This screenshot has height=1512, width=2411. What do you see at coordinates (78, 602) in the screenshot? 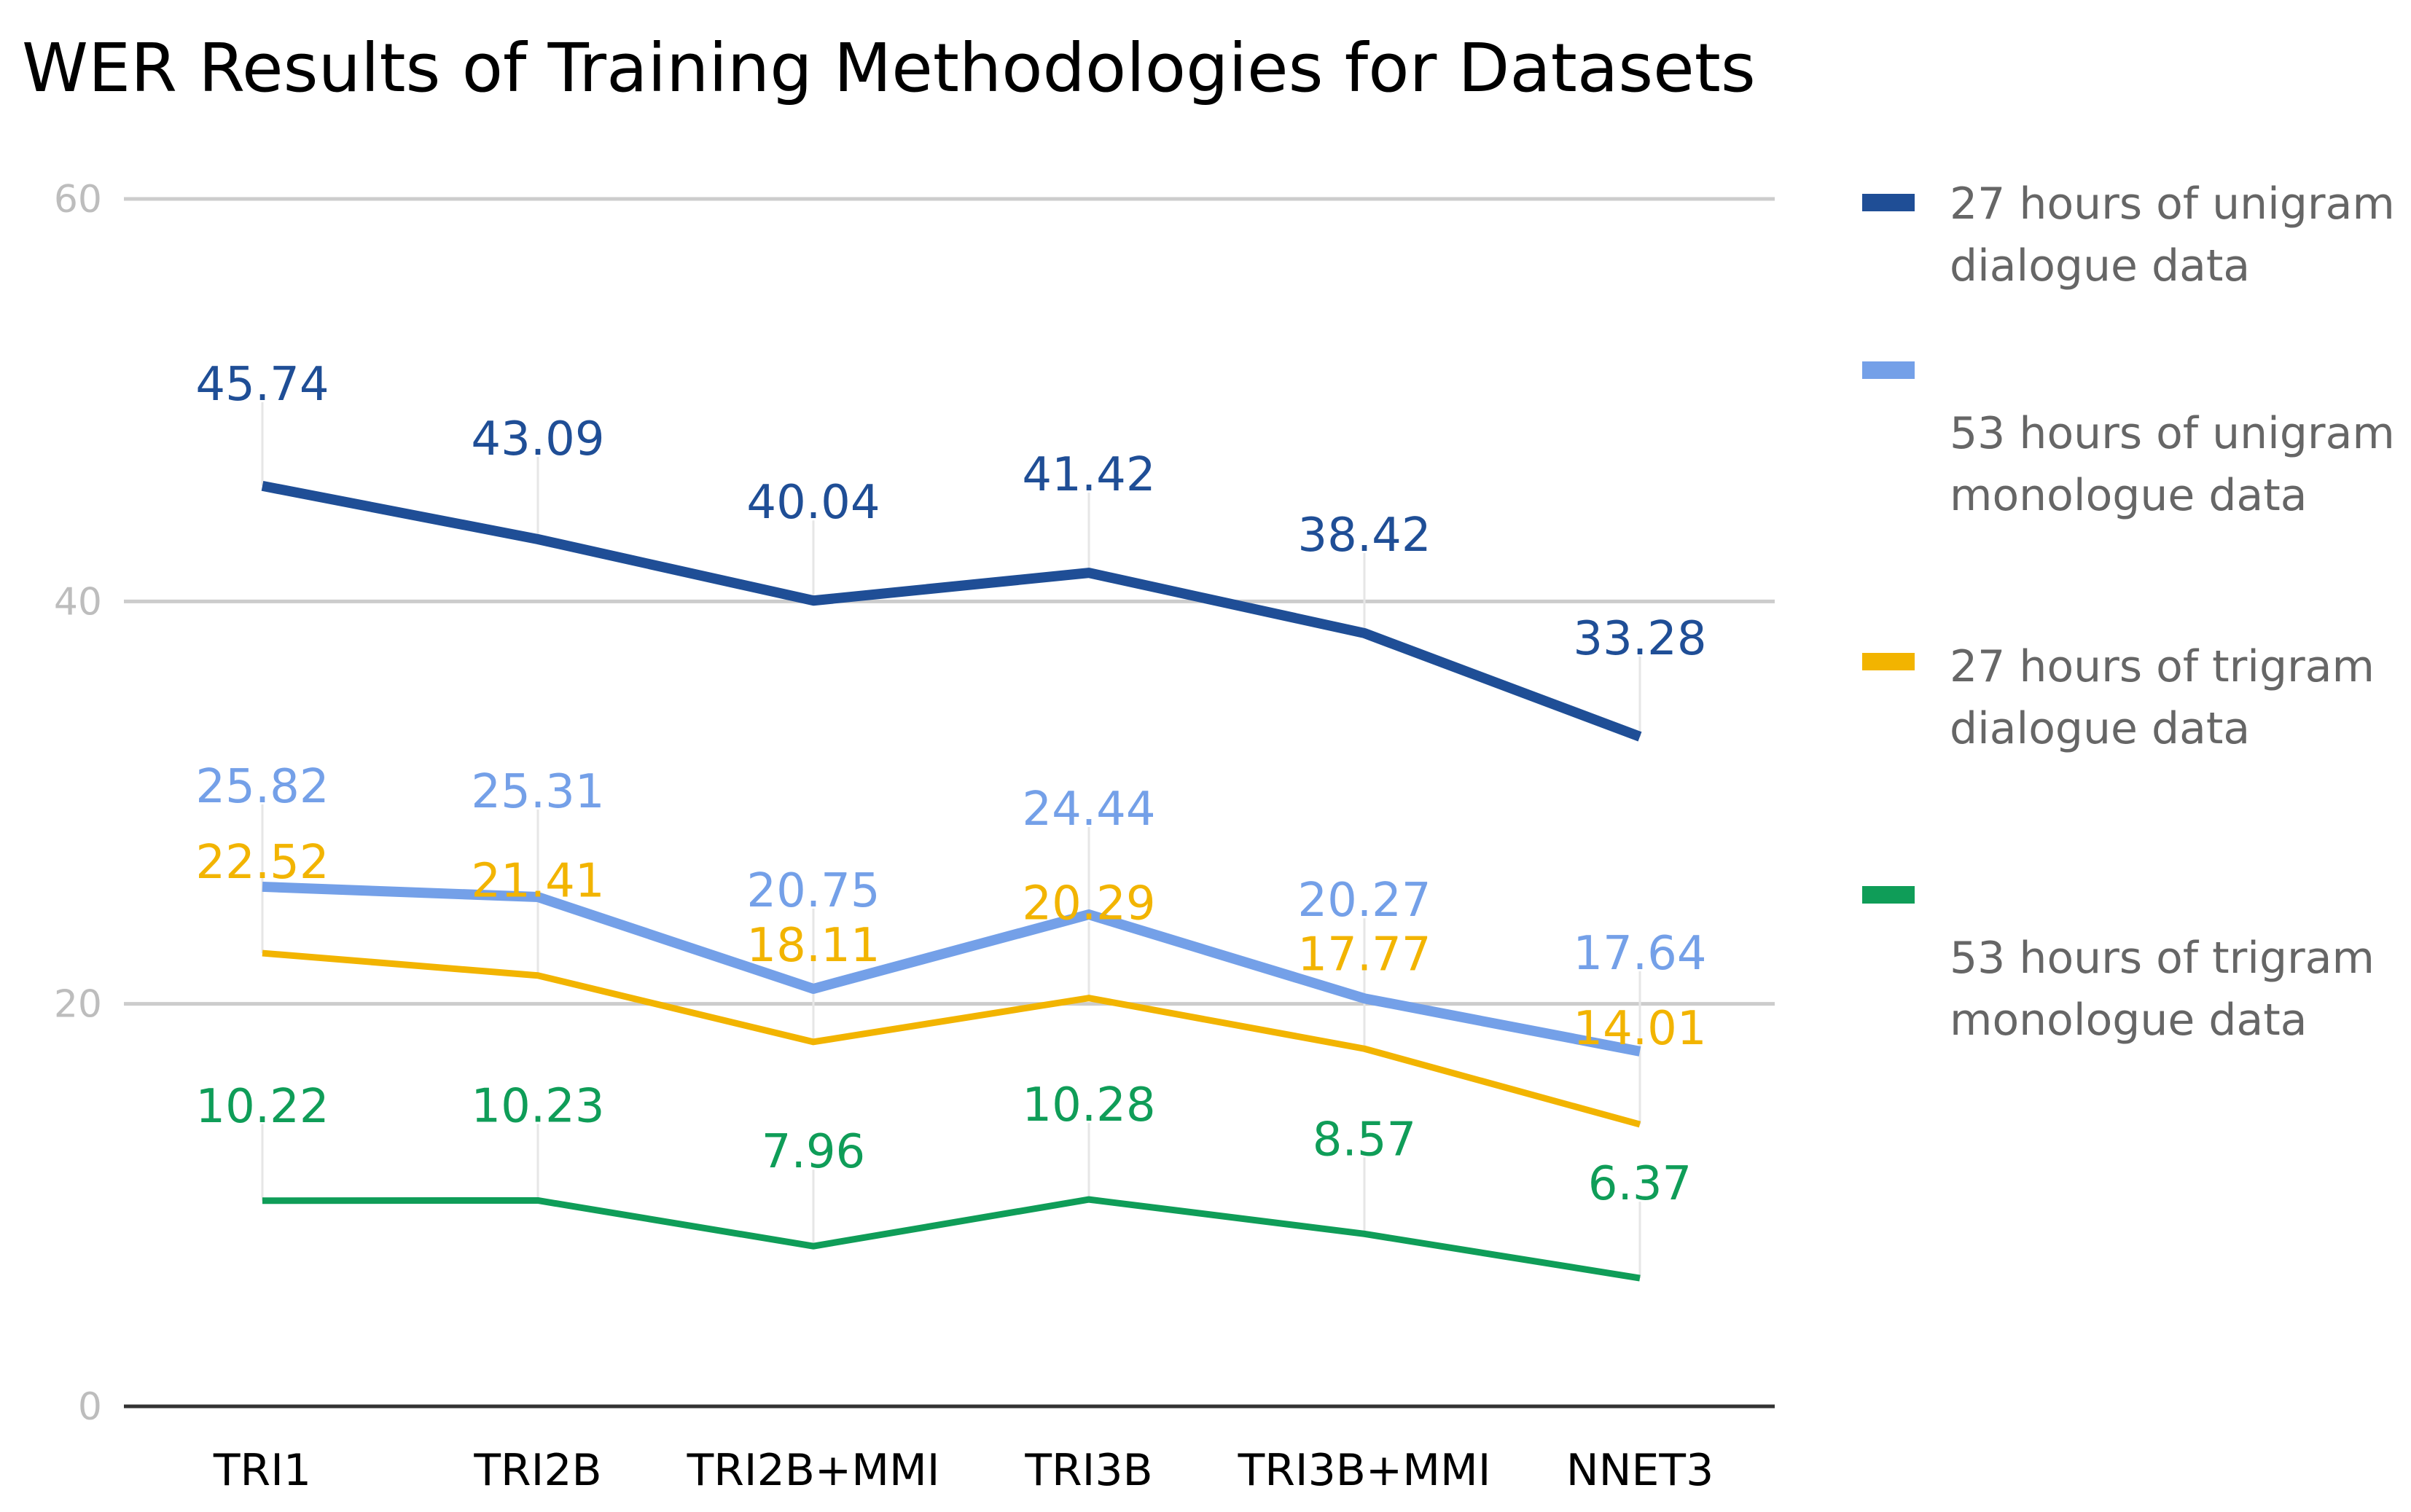
I see `y-tick-label: 40` at bounding box center [78, 602].